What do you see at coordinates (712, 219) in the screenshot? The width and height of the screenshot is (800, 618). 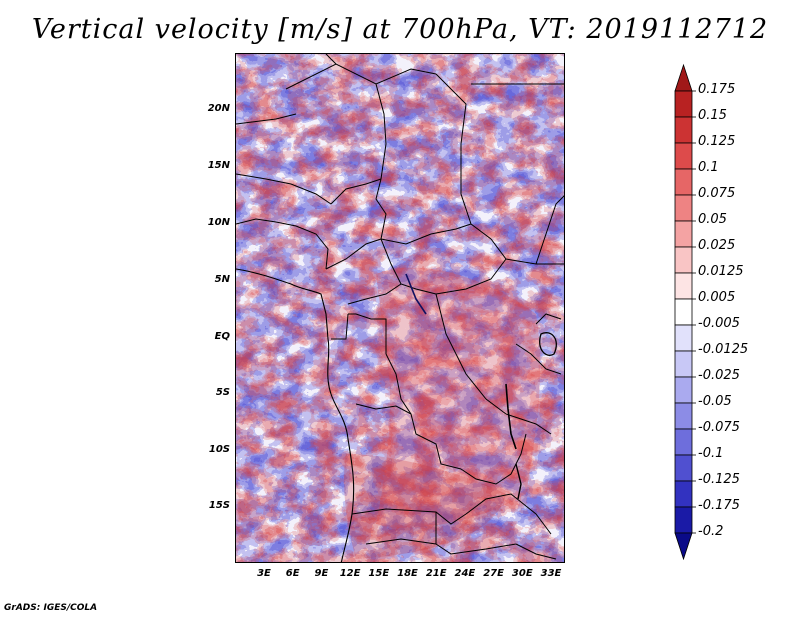 I see `colorbar-label: 0.05` at bounding box center [712, 219].